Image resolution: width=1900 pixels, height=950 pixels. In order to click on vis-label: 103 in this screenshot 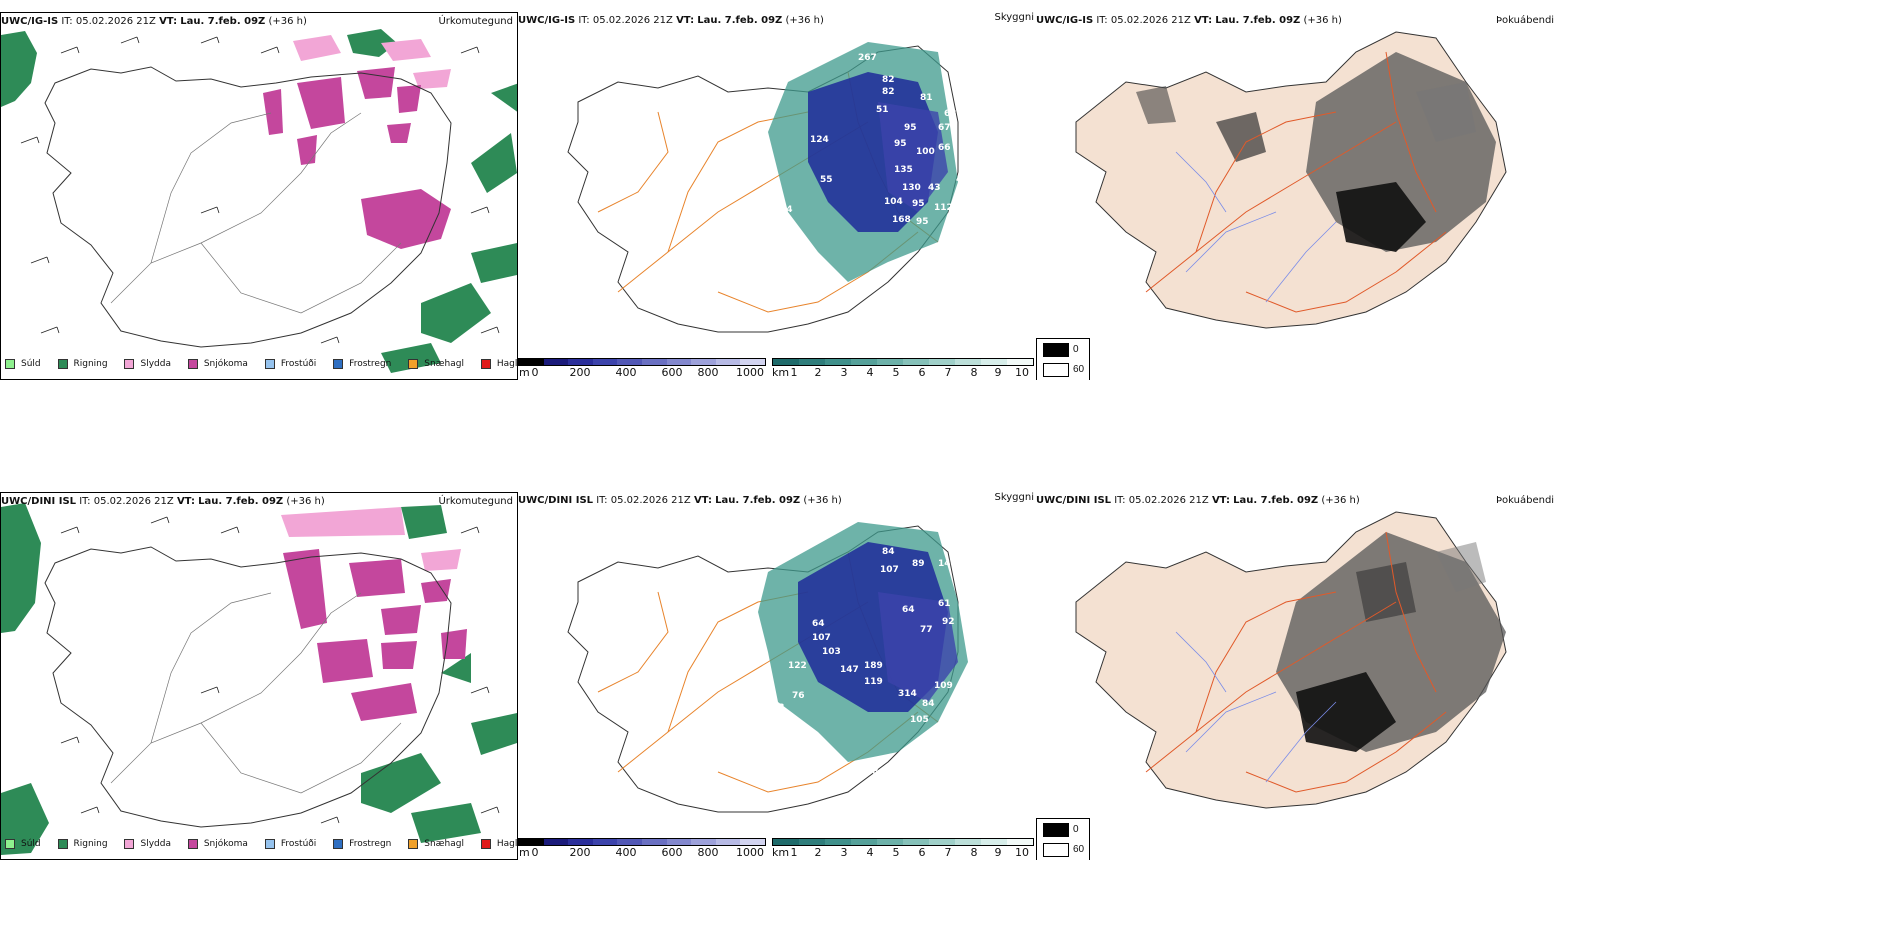, I will do `click(831, 652)`.